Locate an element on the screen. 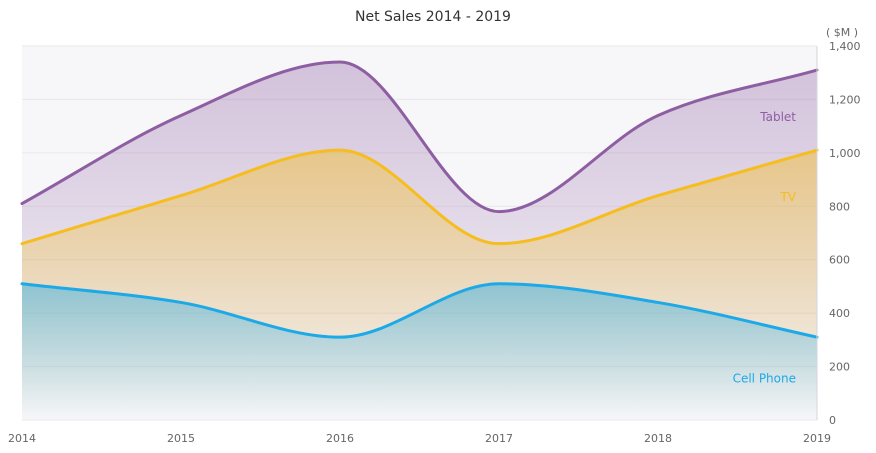 The image size is (876, 453). tablet-label: Tablet is located at coordinates (777, 117).